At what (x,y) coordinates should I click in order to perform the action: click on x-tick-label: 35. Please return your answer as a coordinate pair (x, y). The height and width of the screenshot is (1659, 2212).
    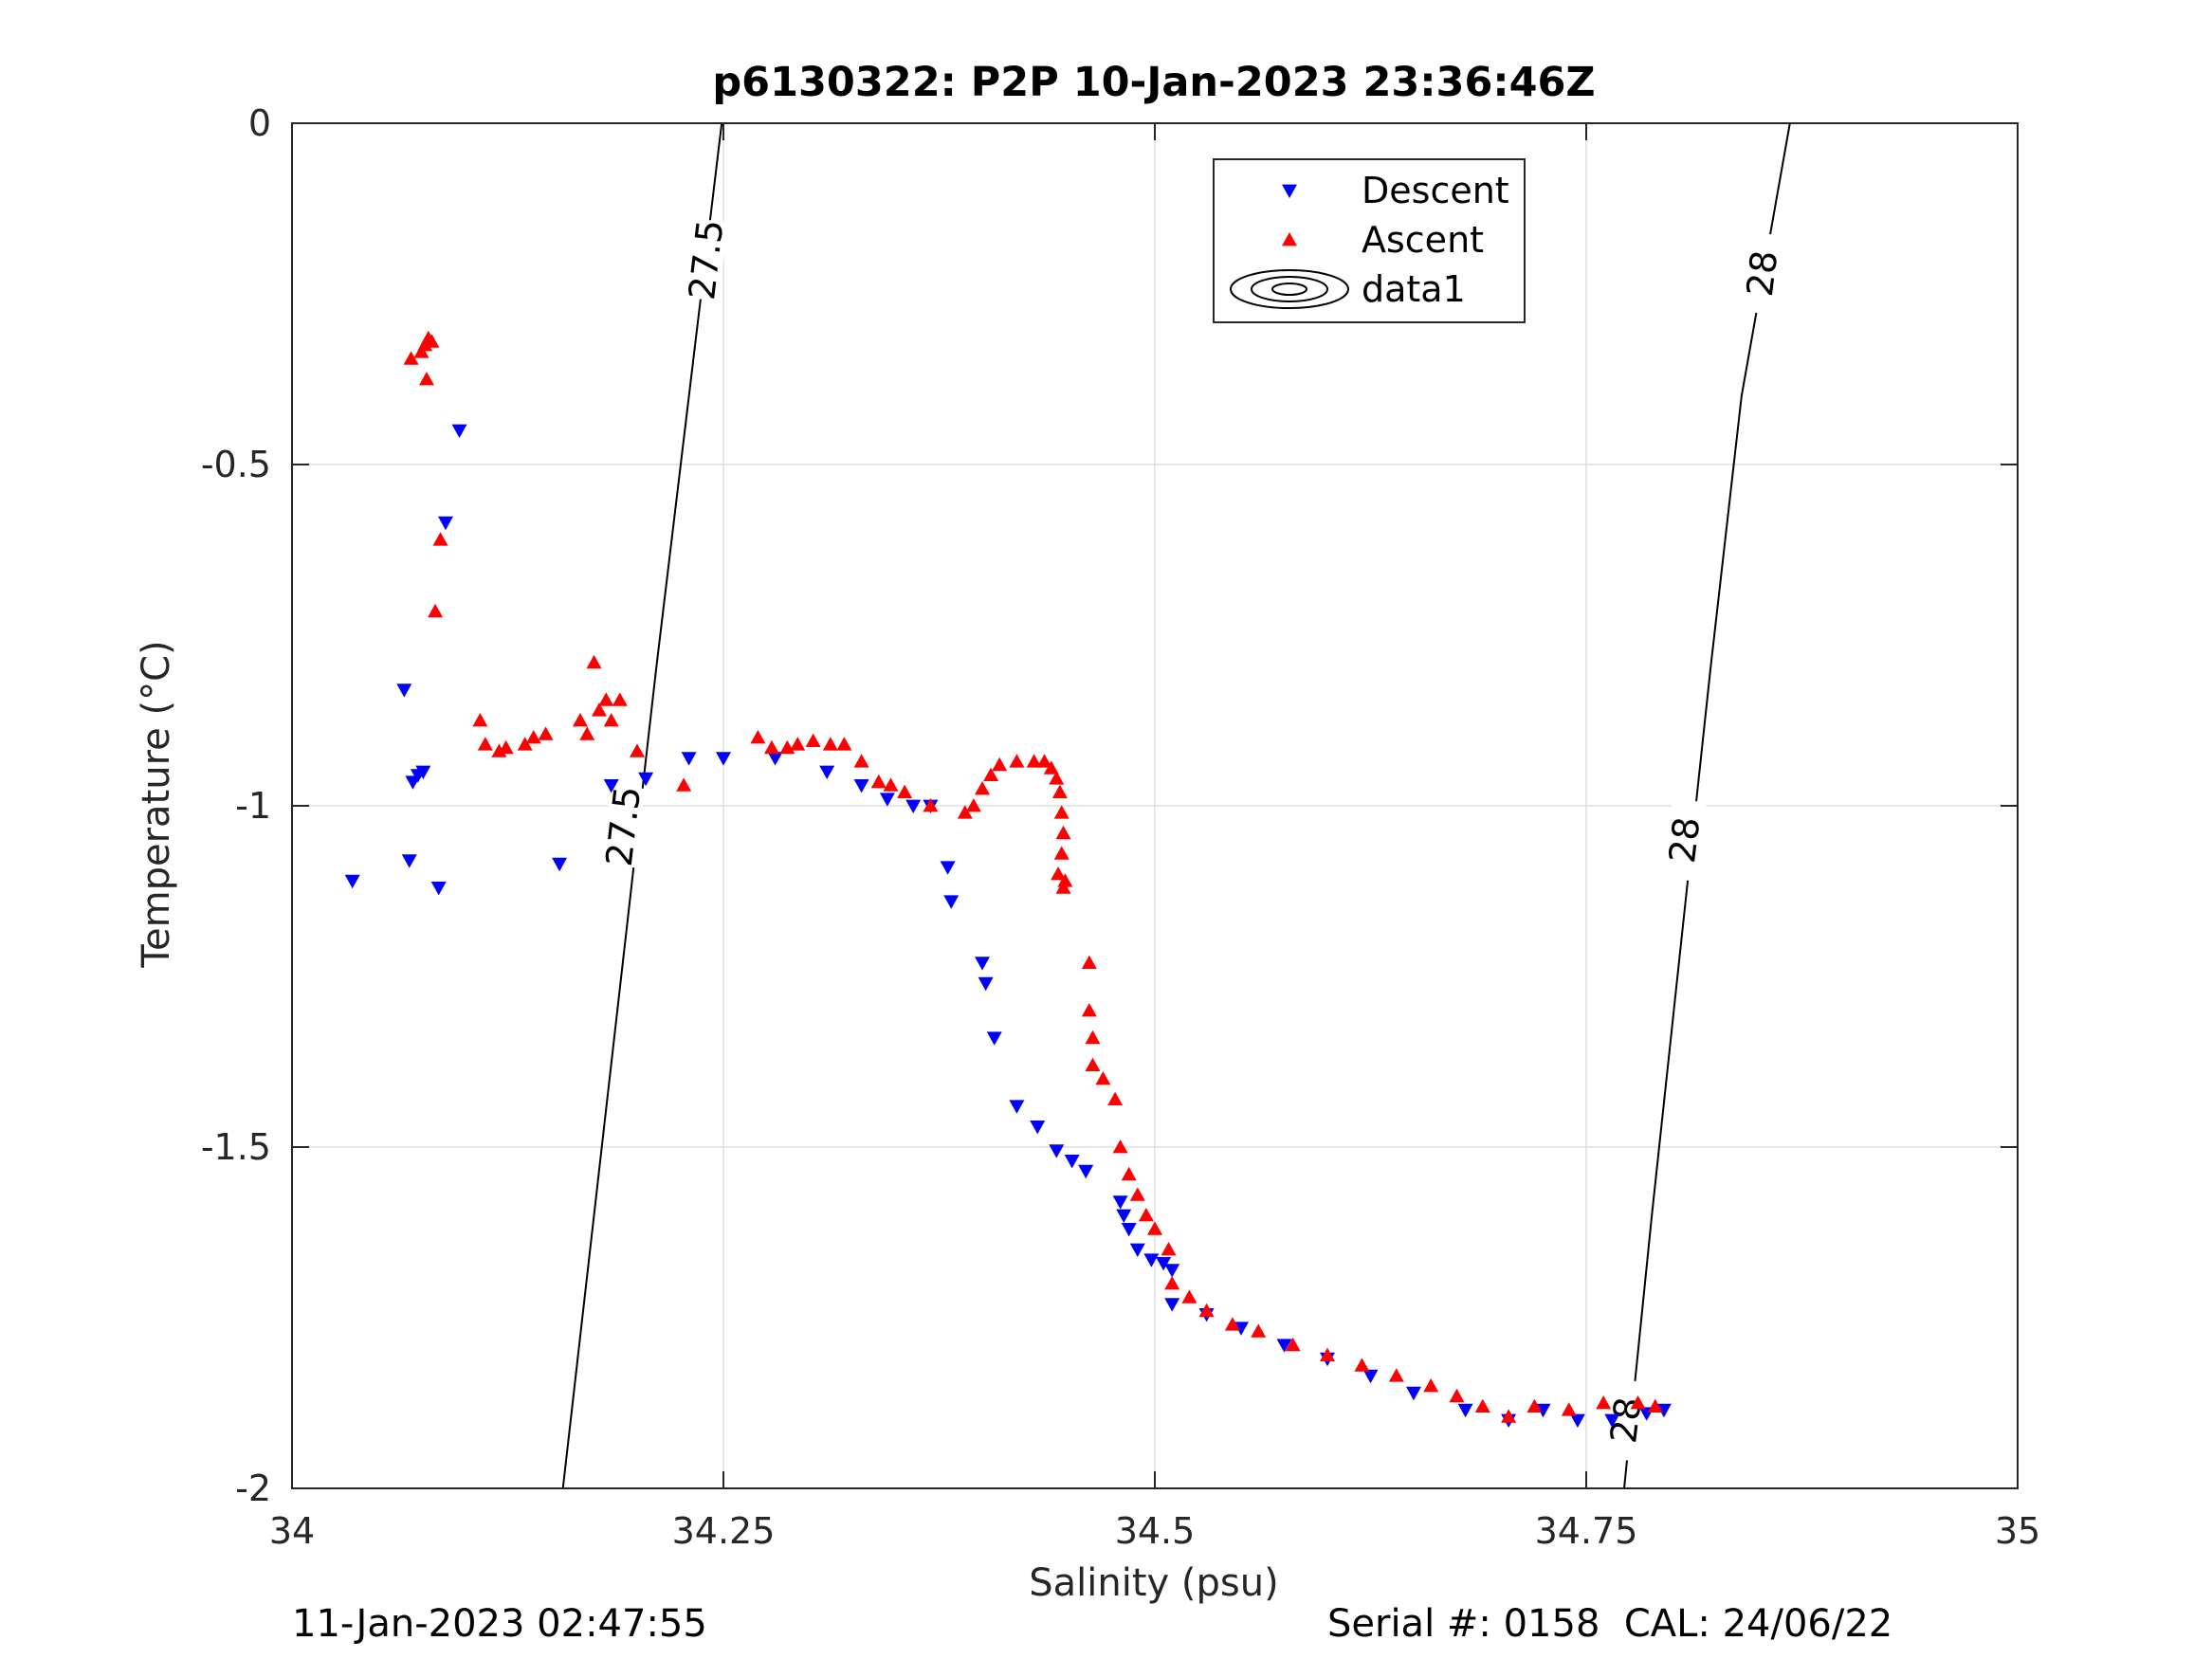
    Looking at the image, I should click on (2017, 1531).